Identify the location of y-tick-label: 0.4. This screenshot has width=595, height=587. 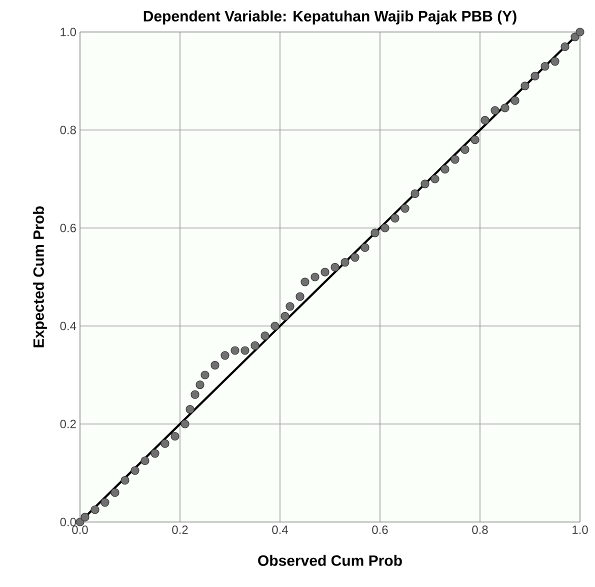
(68, 326).